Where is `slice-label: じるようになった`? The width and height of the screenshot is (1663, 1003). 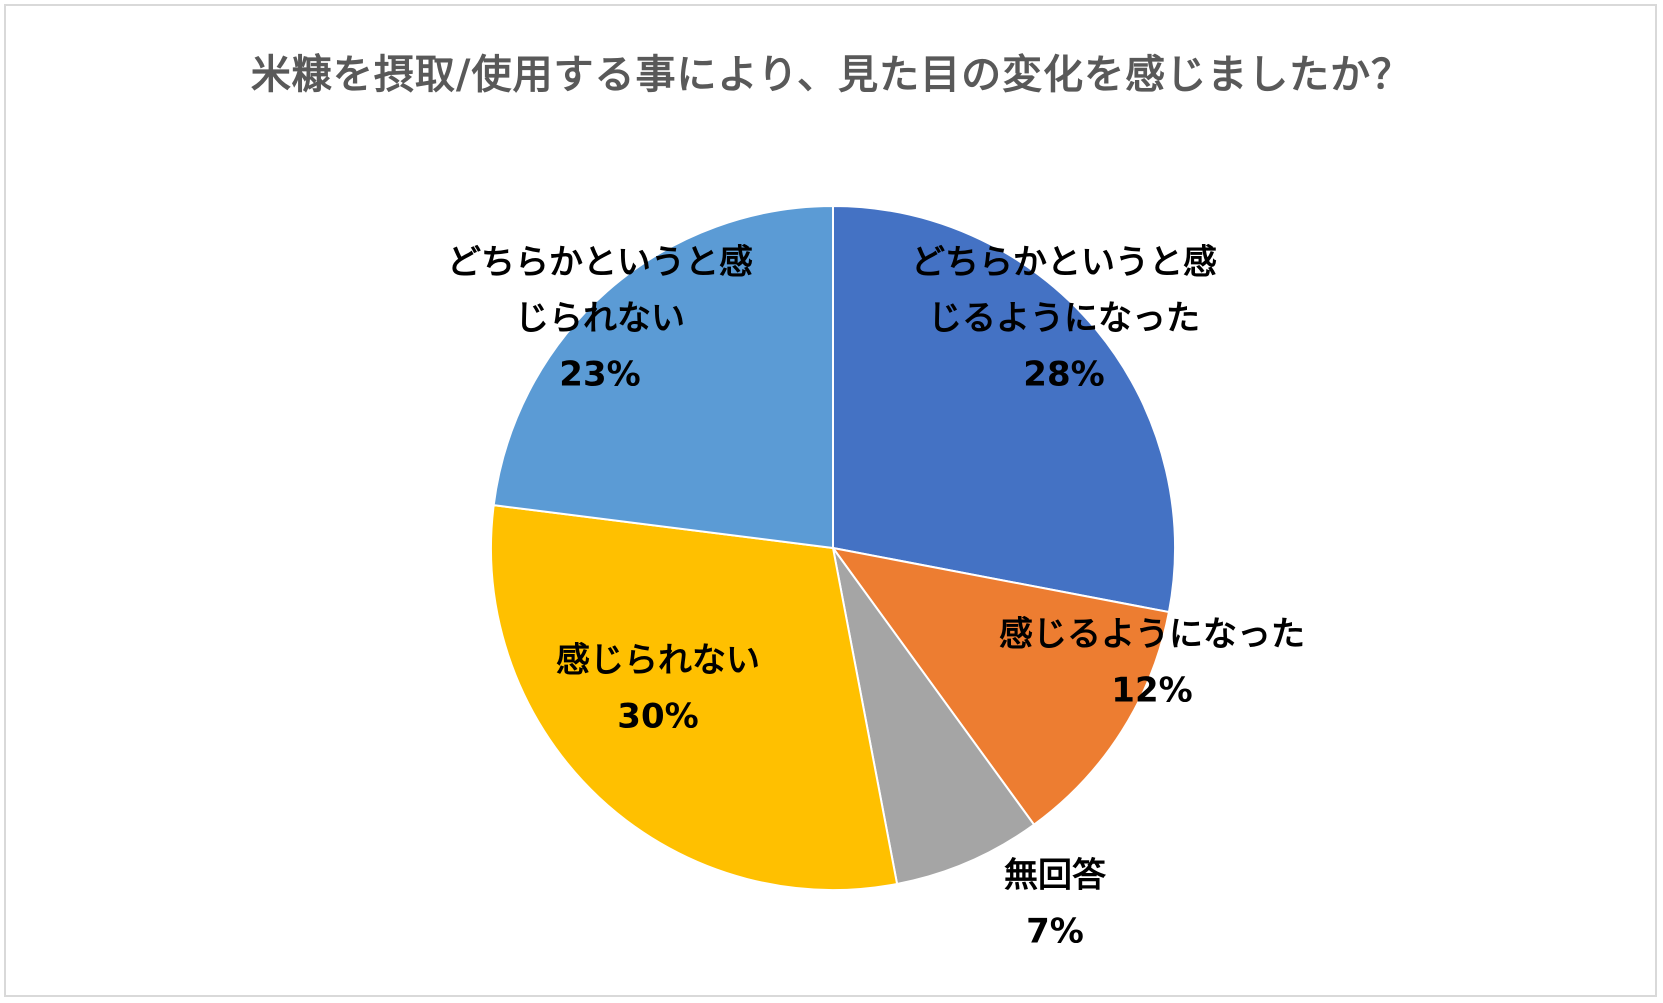 slice-label: じるようになった is located at coordinates (1064, 319).